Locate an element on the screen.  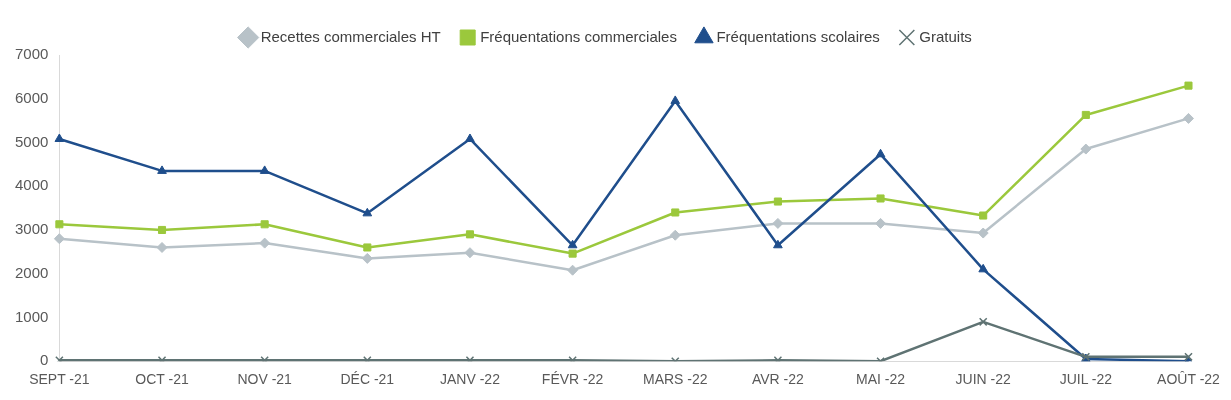
x-tick-label: AVR -22 is located at coordinates (778, 379).